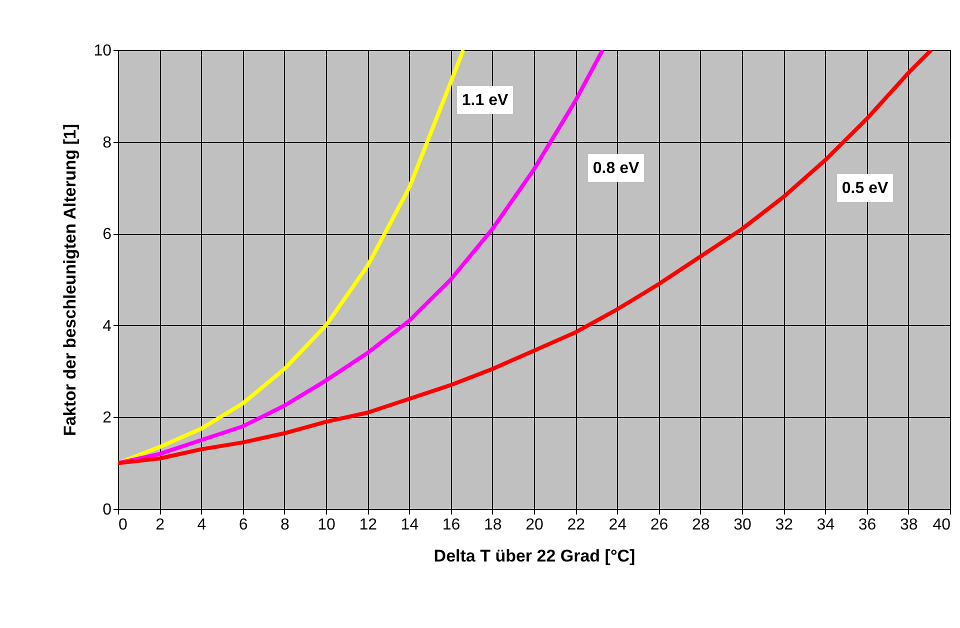 Image resolution: width=960 pixels, height=628 pixels. Describe the element at coordinates (285, 525) in the screenshot. I see `x-tick-label: 8` at that location.